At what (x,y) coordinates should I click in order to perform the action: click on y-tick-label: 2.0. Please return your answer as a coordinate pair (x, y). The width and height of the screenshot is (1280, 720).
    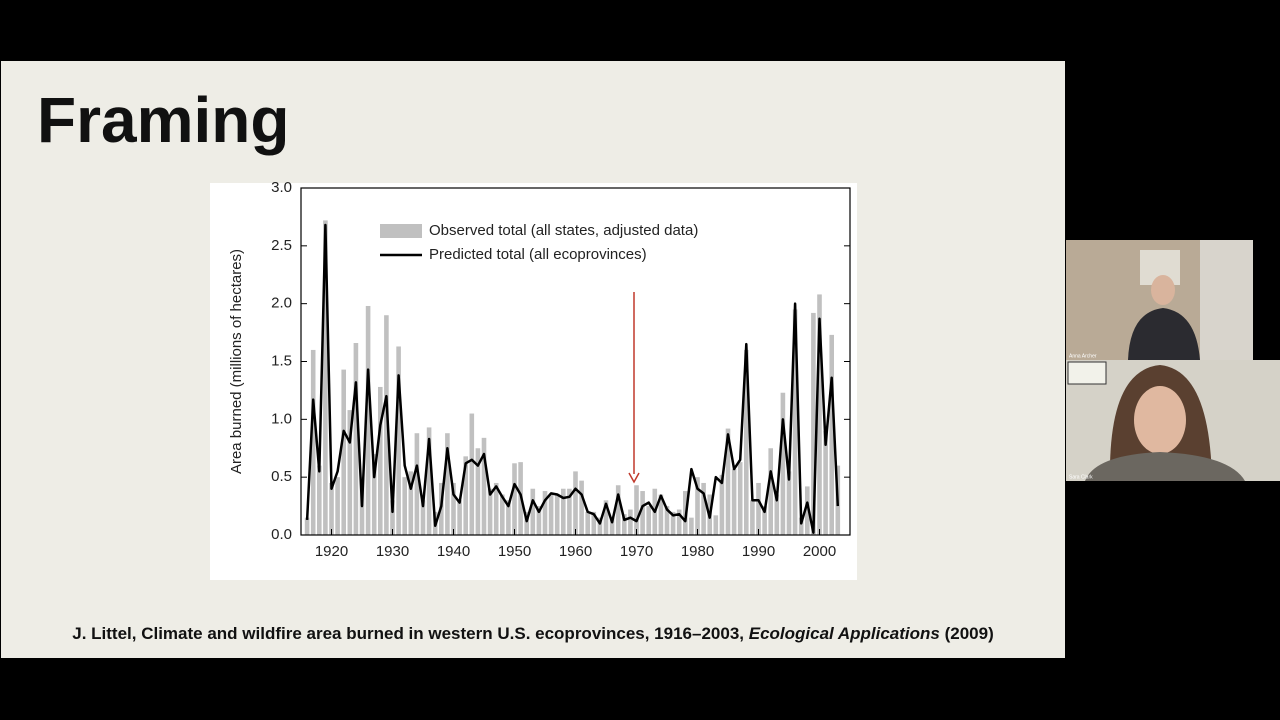
    Looking at the image, I should click on (281, 303).